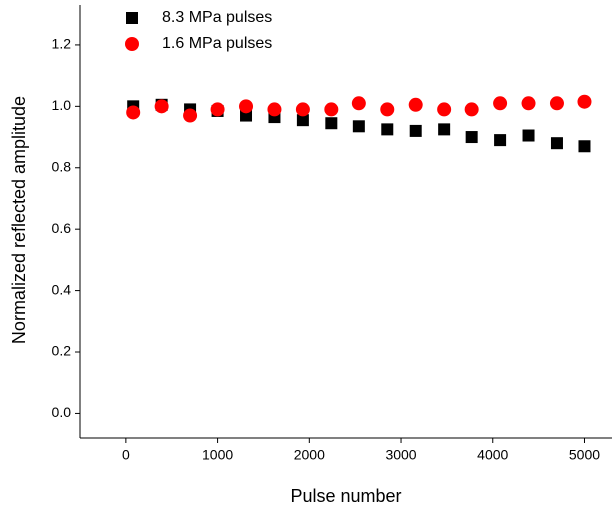 This screenshot has width=613, height=512. I want to click on y-tick-label: 0.2, so click(62, 351).